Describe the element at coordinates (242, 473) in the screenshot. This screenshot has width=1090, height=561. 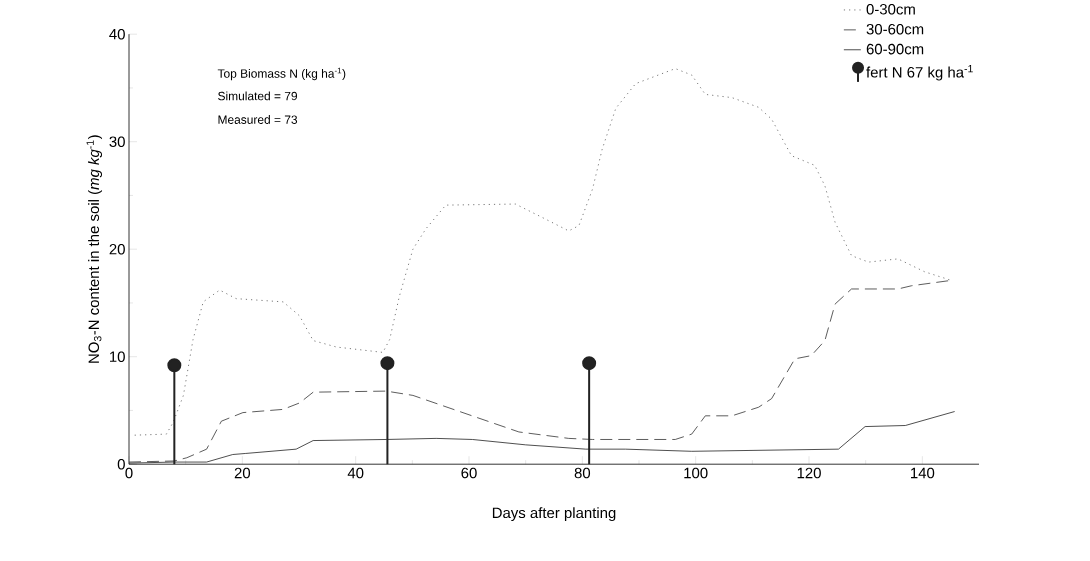
I see `x-tick-label: 20` at that location.